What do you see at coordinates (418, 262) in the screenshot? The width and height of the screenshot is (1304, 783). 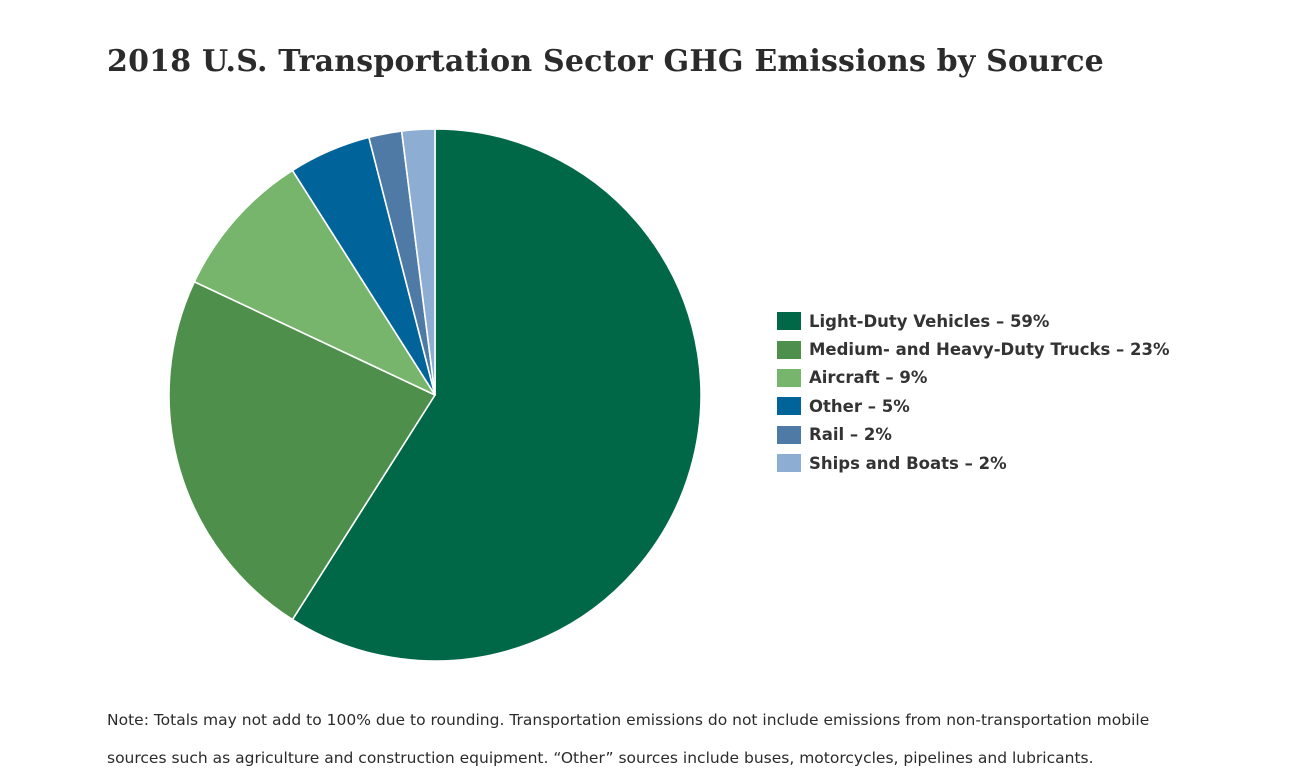 I see `pie-slice-ships-and-boats` at bounding box center [418, 262].